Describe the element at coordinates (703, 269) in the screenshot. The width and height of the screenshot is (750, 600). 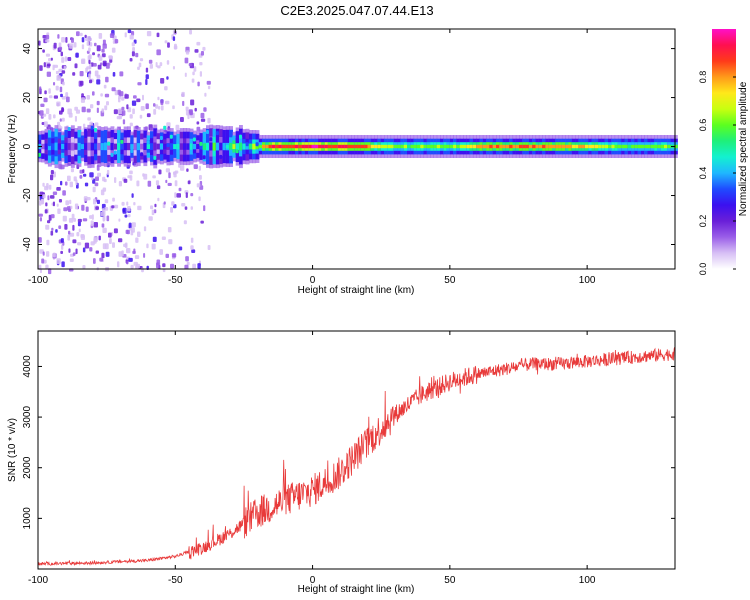
I see `colorbar-tick-label: 0.0` at that location.